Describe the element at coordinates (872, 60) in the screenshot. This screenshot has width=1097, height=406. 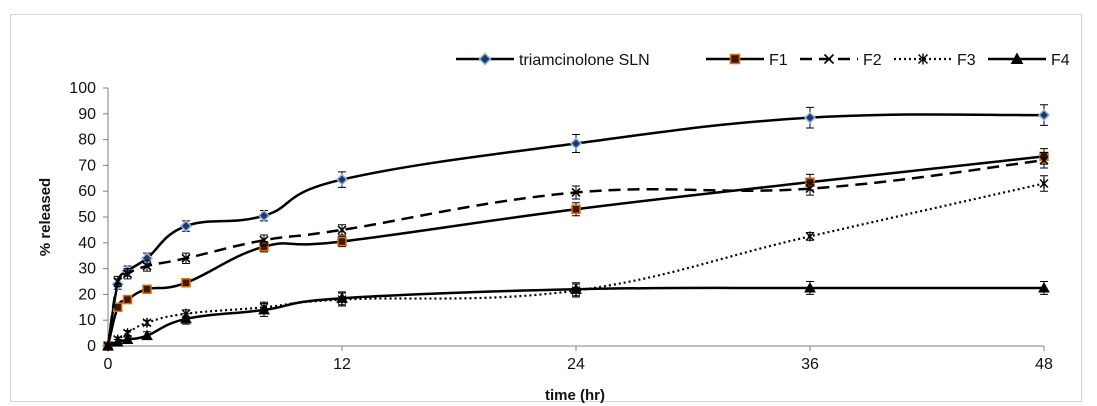
I see `legend-label: F2` at that location.